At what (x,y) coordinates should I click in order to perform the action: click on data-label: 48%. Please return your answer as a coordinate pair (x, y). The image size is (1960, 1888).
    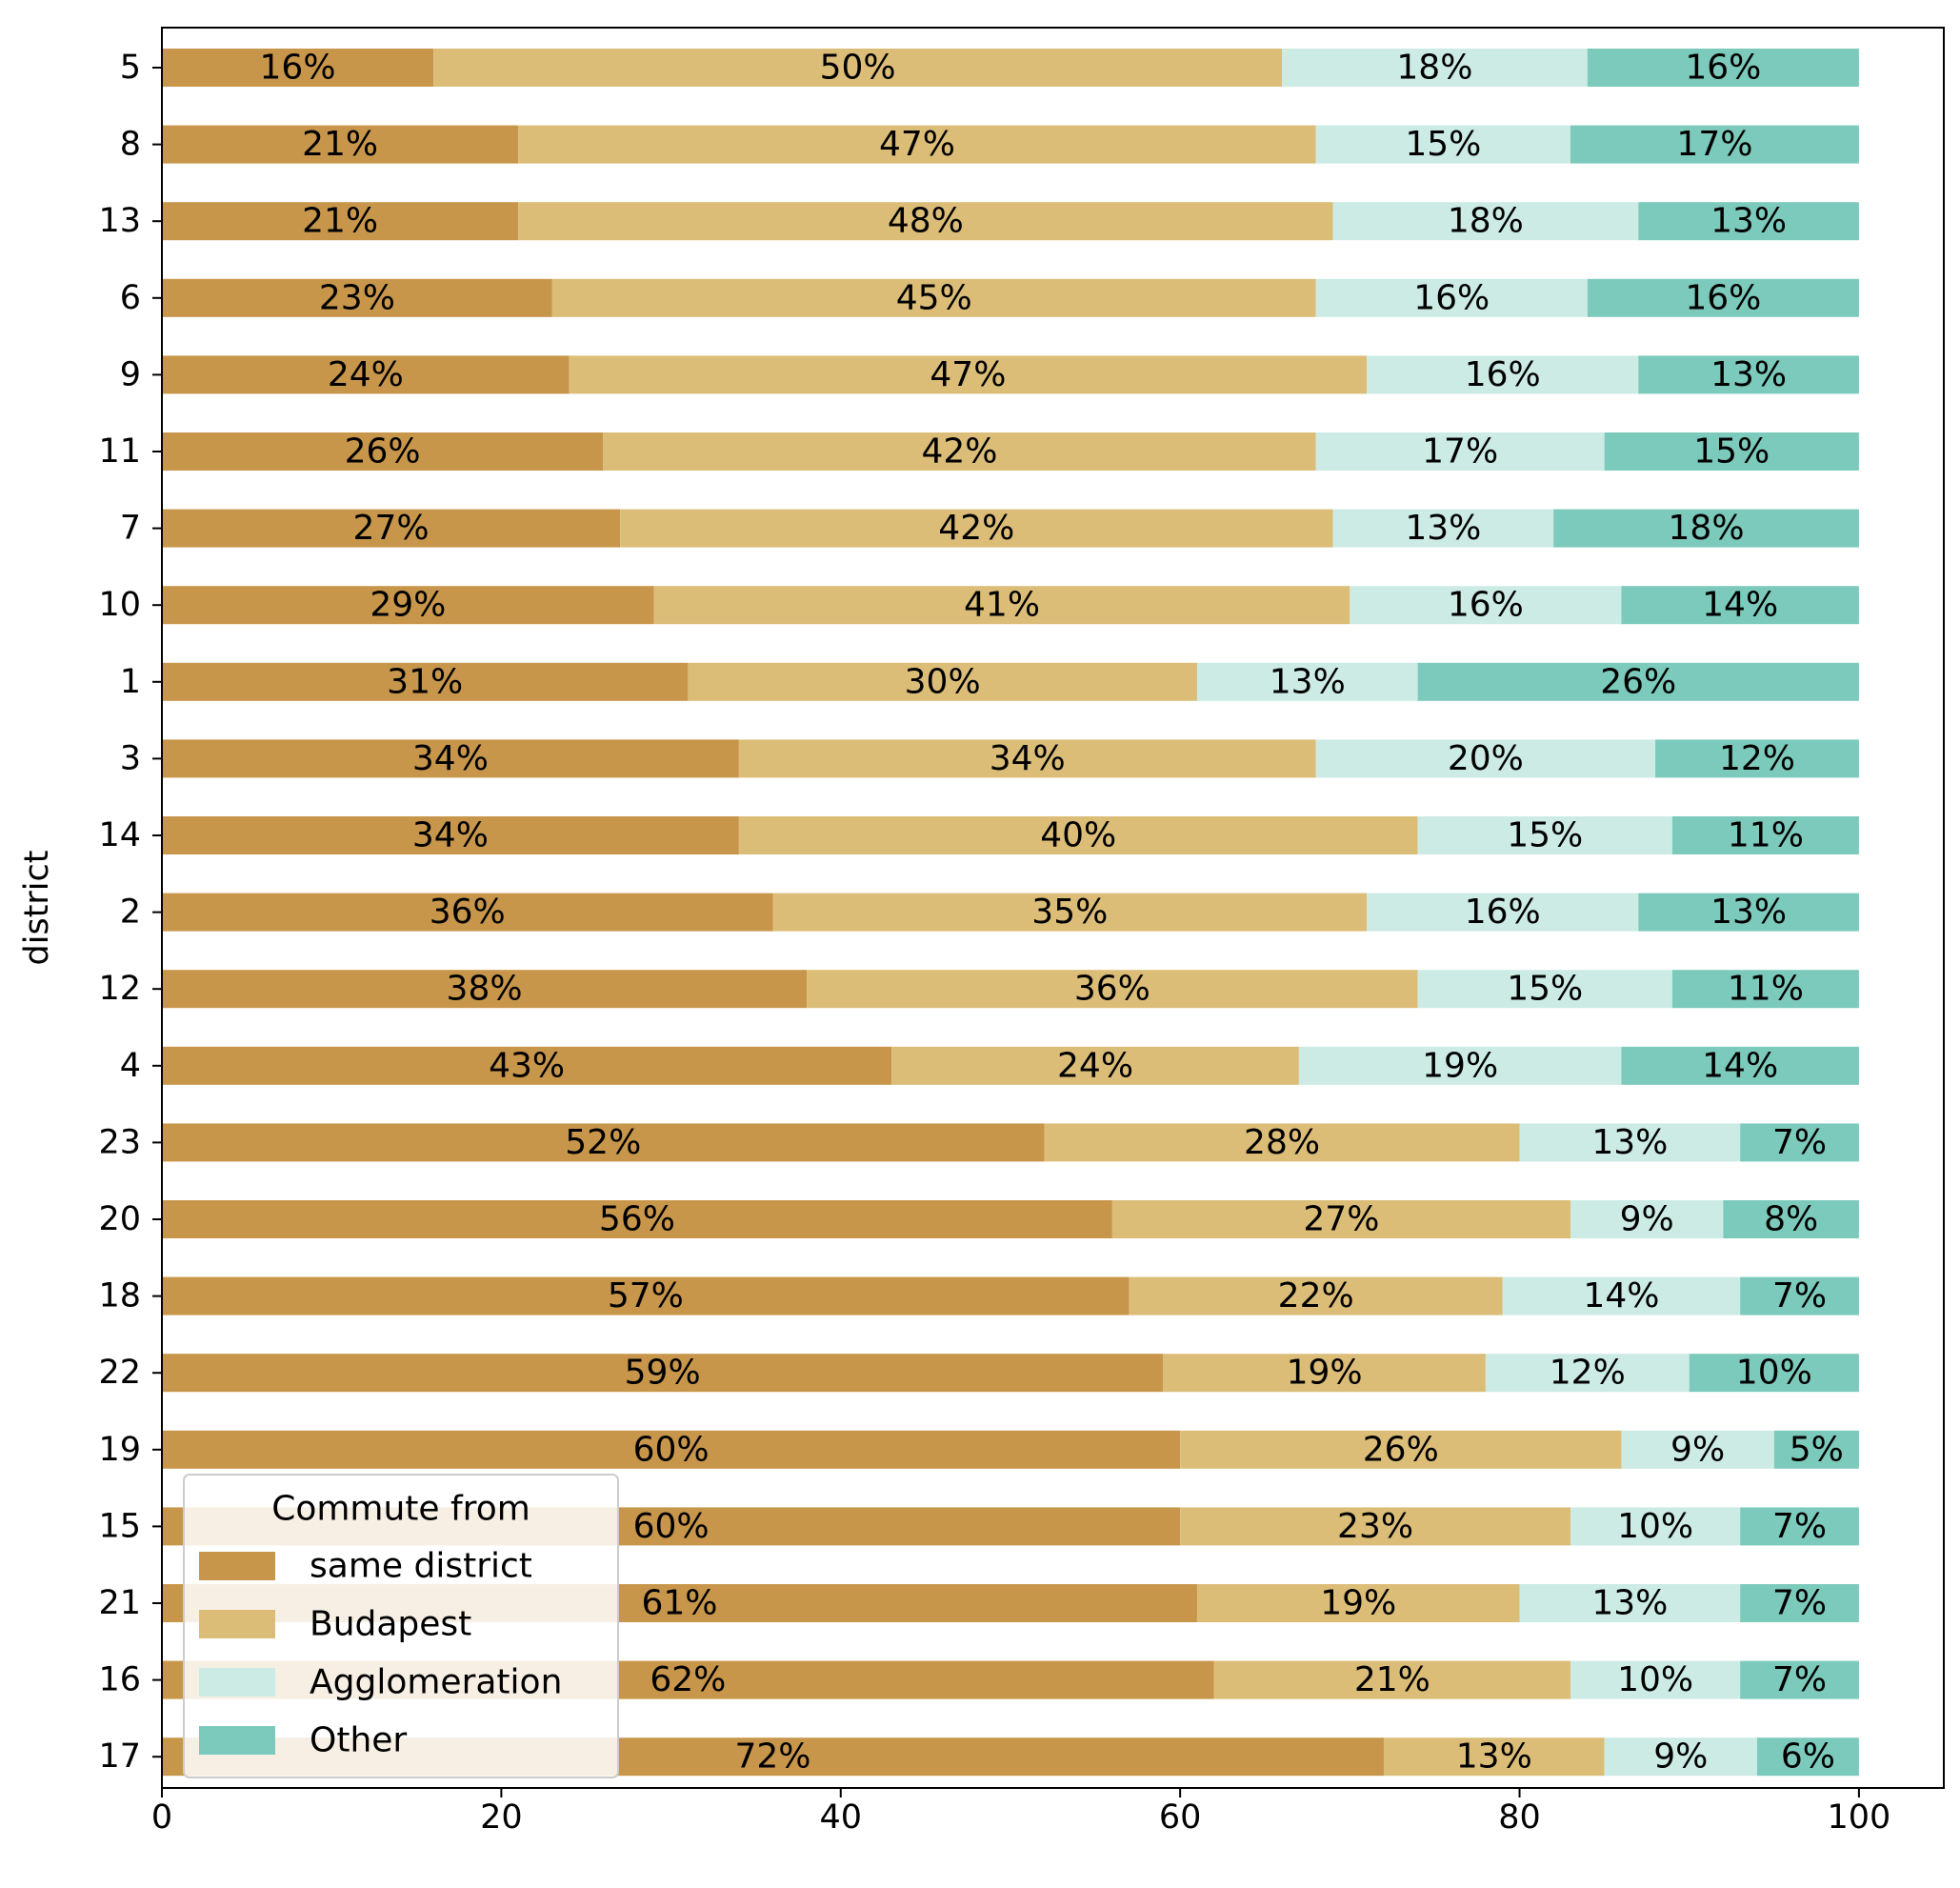
    Looking at the image, I should click on (926, 221).